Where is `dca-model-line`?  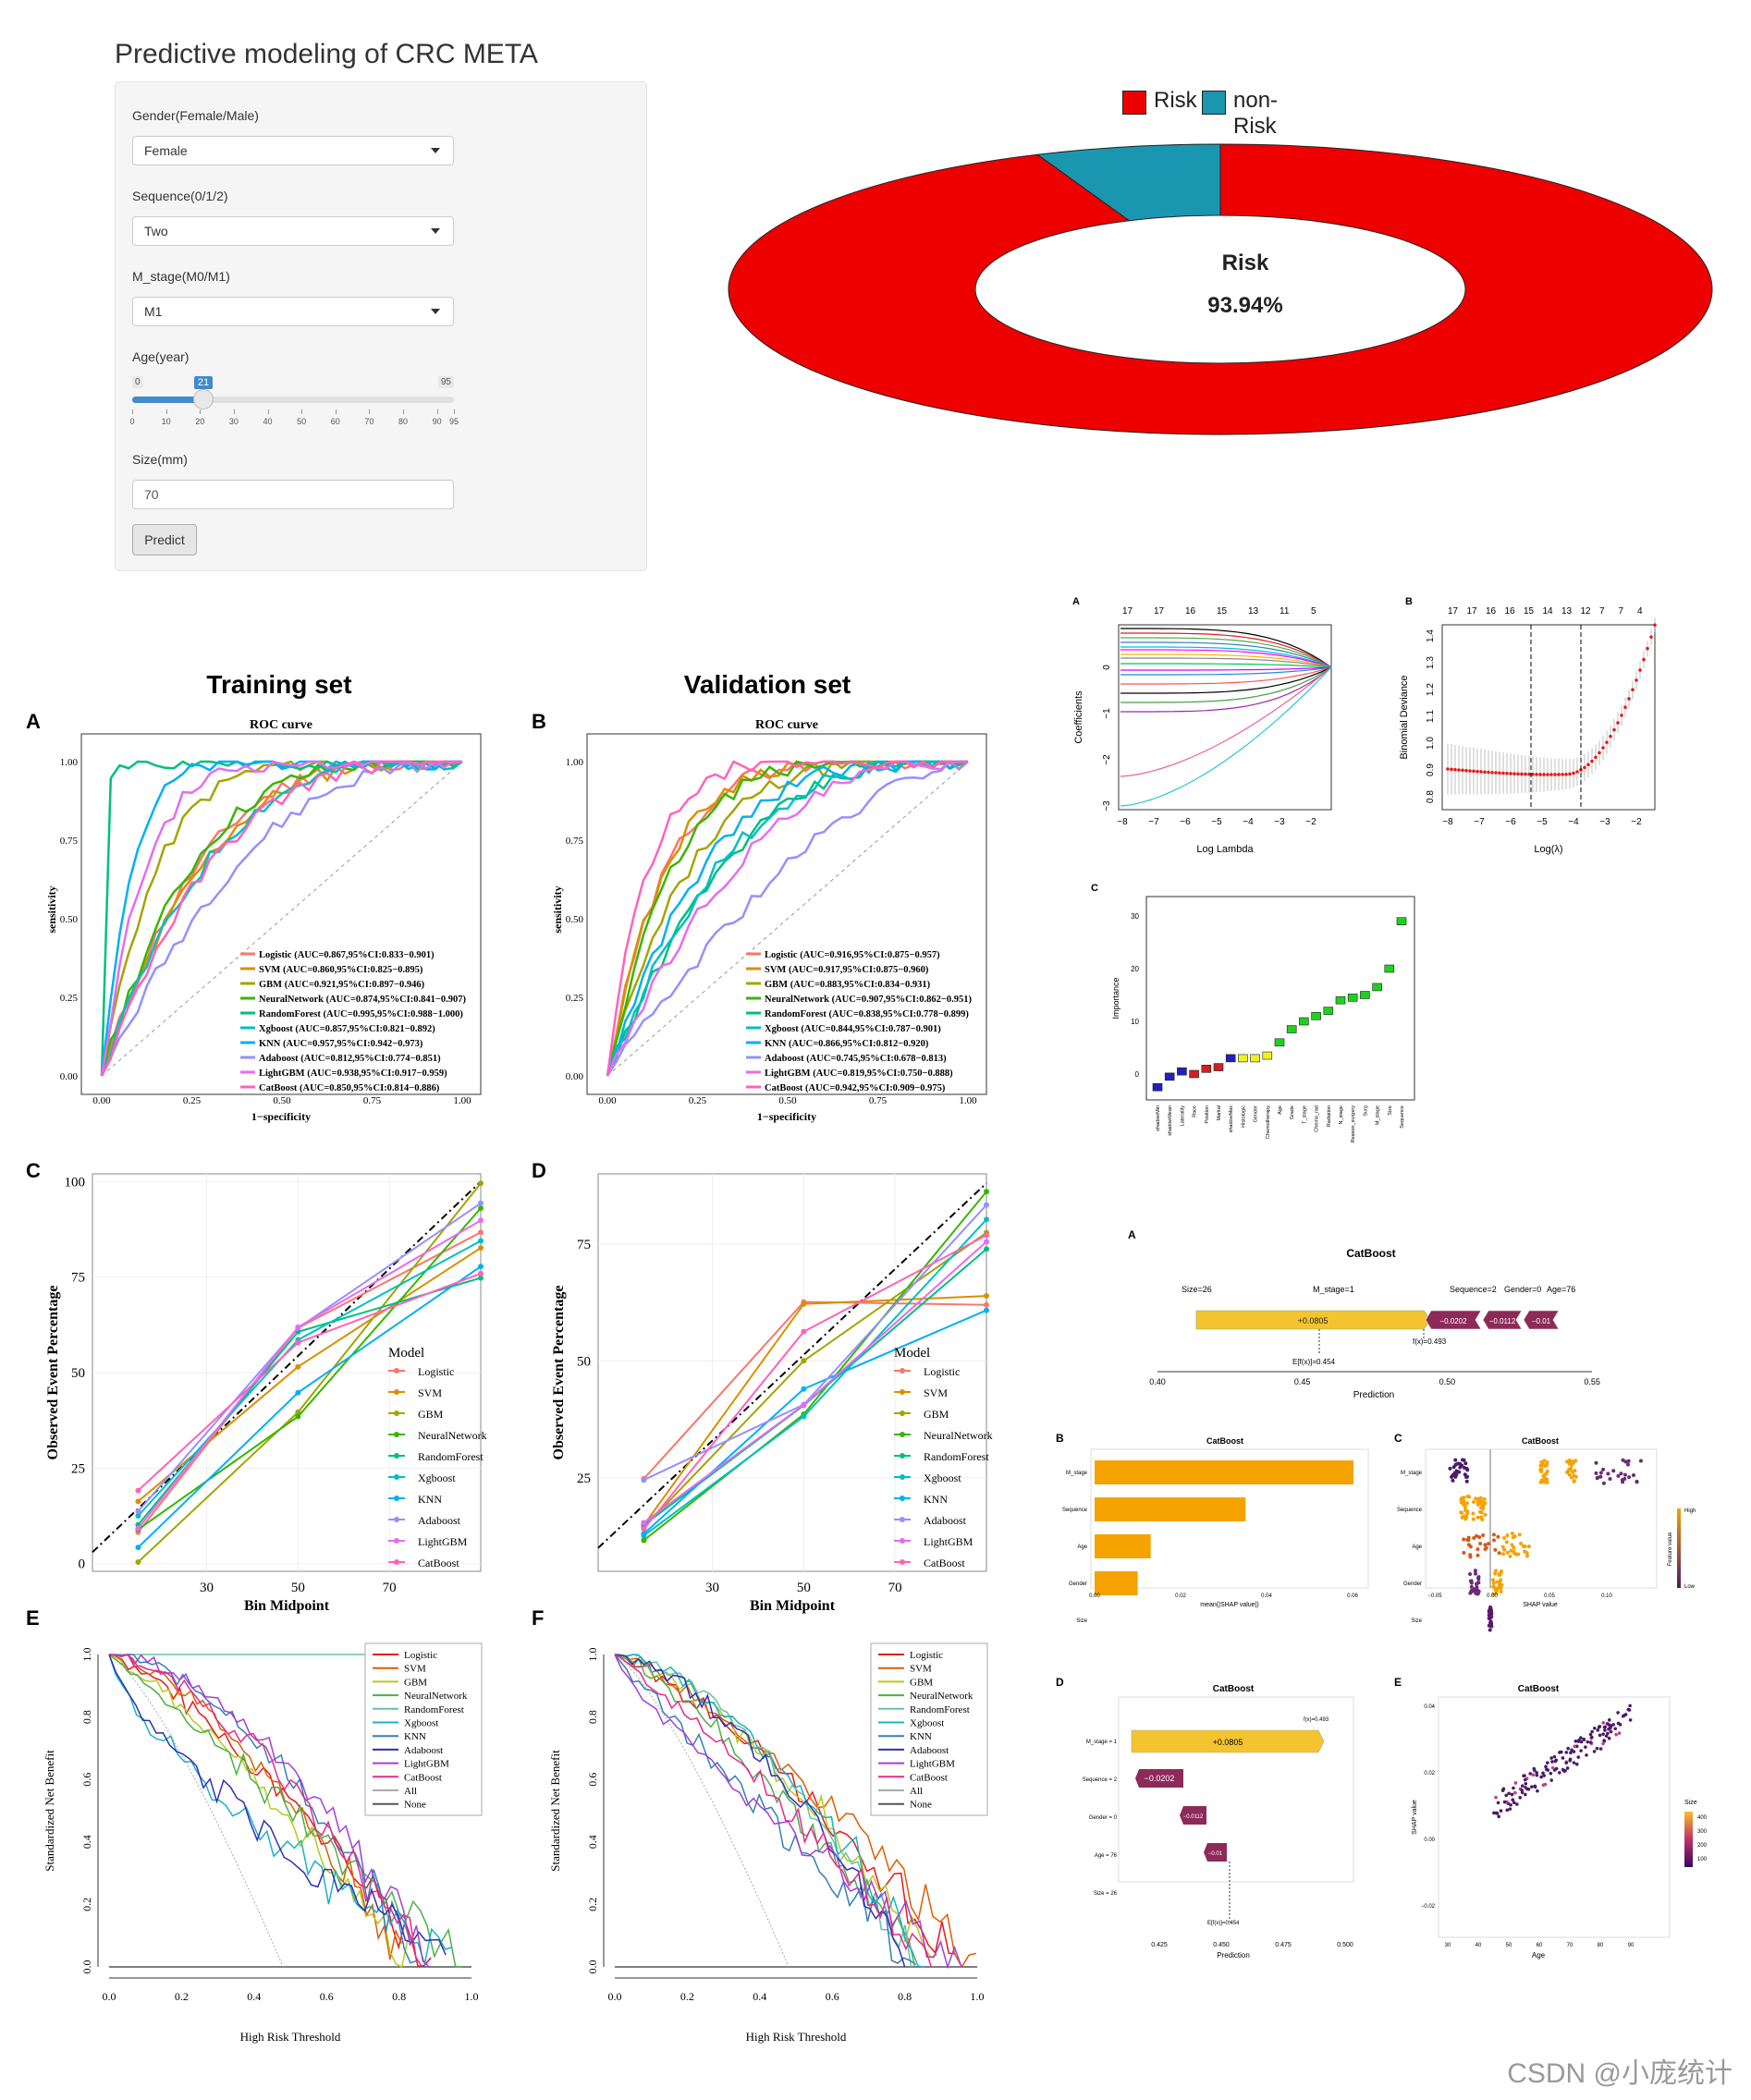
dca-model-line is located at coordinates (269, 1811).